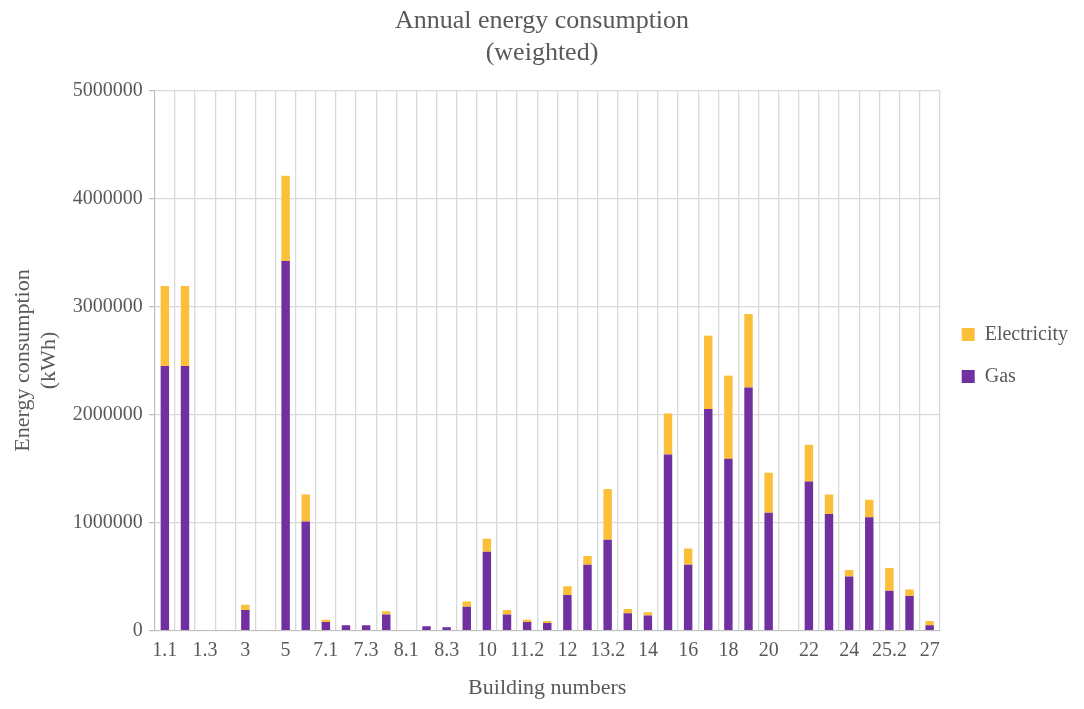  What do you see at coordinates (366, 648) in the screenshot?
I see `x-tick-label: 7.3` at bounding box center [366, 648].